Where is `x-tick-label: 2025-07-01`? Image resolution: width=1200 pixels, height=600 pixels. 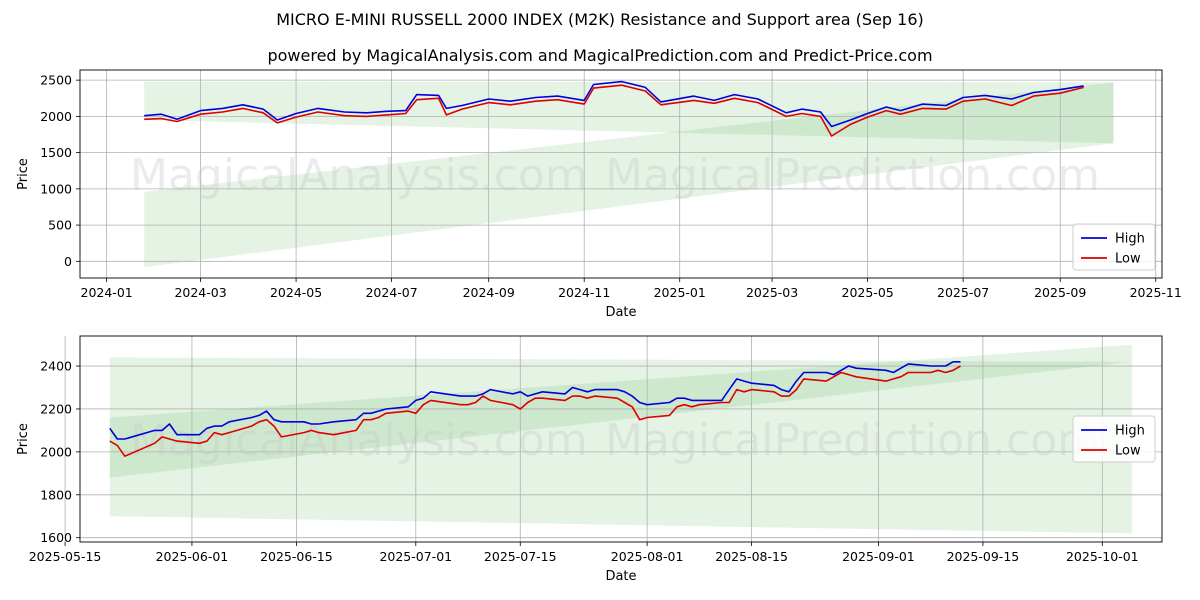 x-tick-label: 2025-07-01 is located at coordinates (415, 556).